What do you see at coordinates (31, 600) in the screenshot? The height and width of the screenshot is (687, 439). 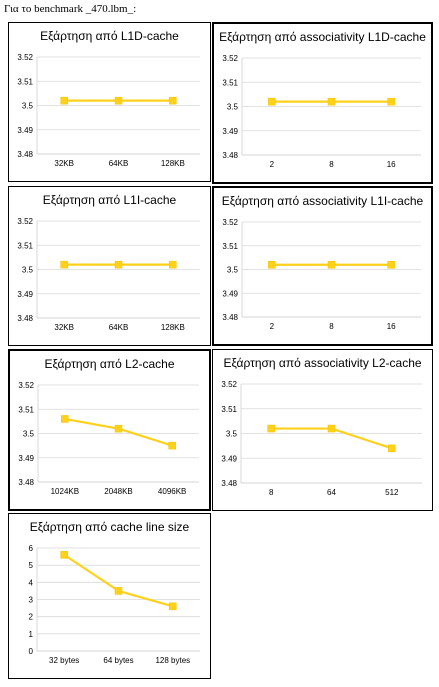 I see `y-tick-label: 3` at bounding box center [31, 600].